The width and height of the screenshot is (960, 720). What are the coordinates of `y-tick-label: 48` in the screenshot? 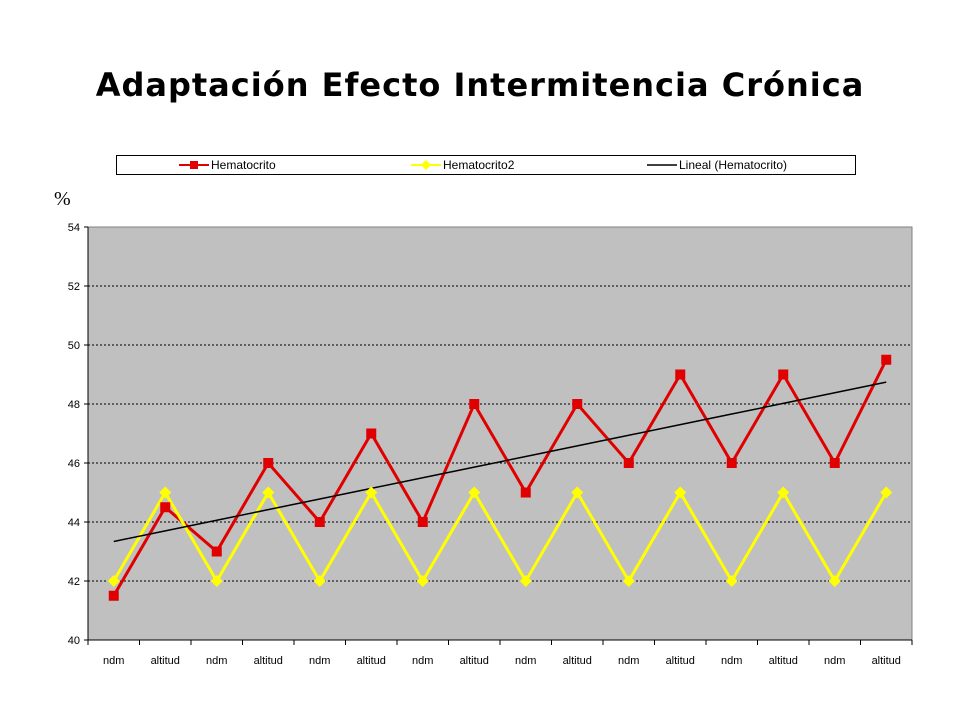 It's located at (74, 405).